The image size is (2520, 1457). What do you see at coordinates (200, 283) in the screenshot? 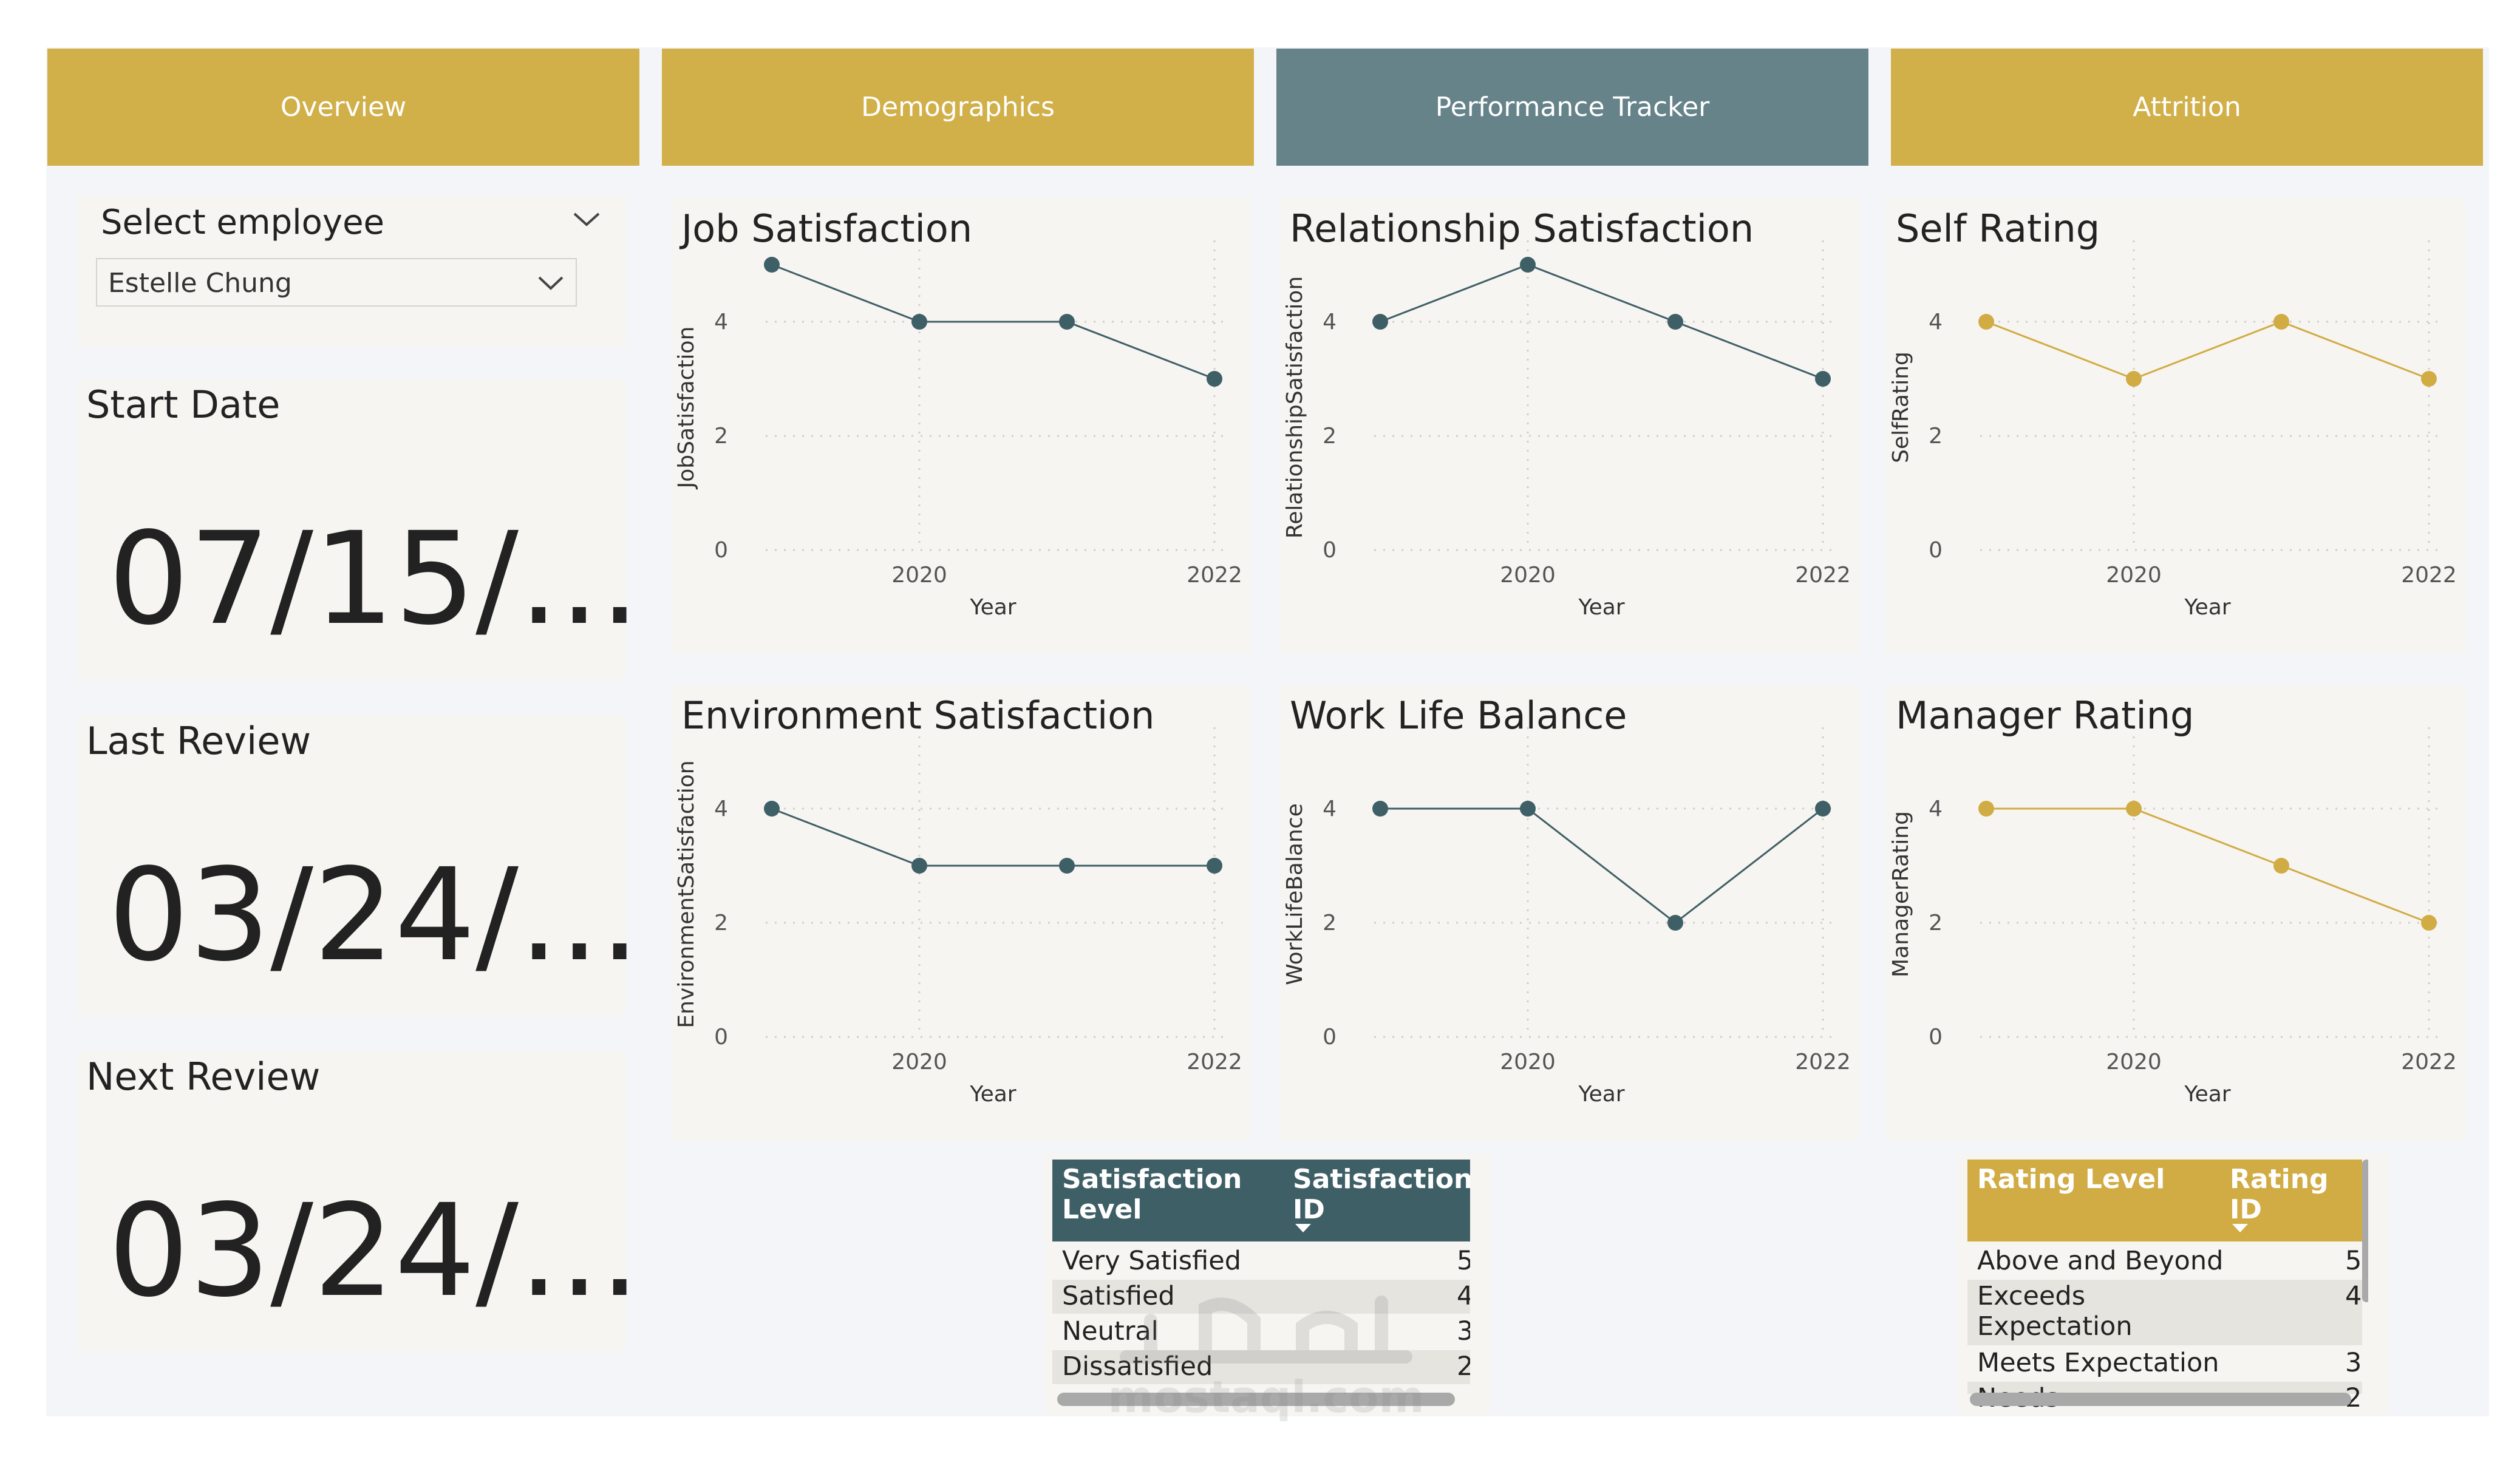
I see `employee-dropdown-value: Estelle Chung` at bounding box center [200, 283].